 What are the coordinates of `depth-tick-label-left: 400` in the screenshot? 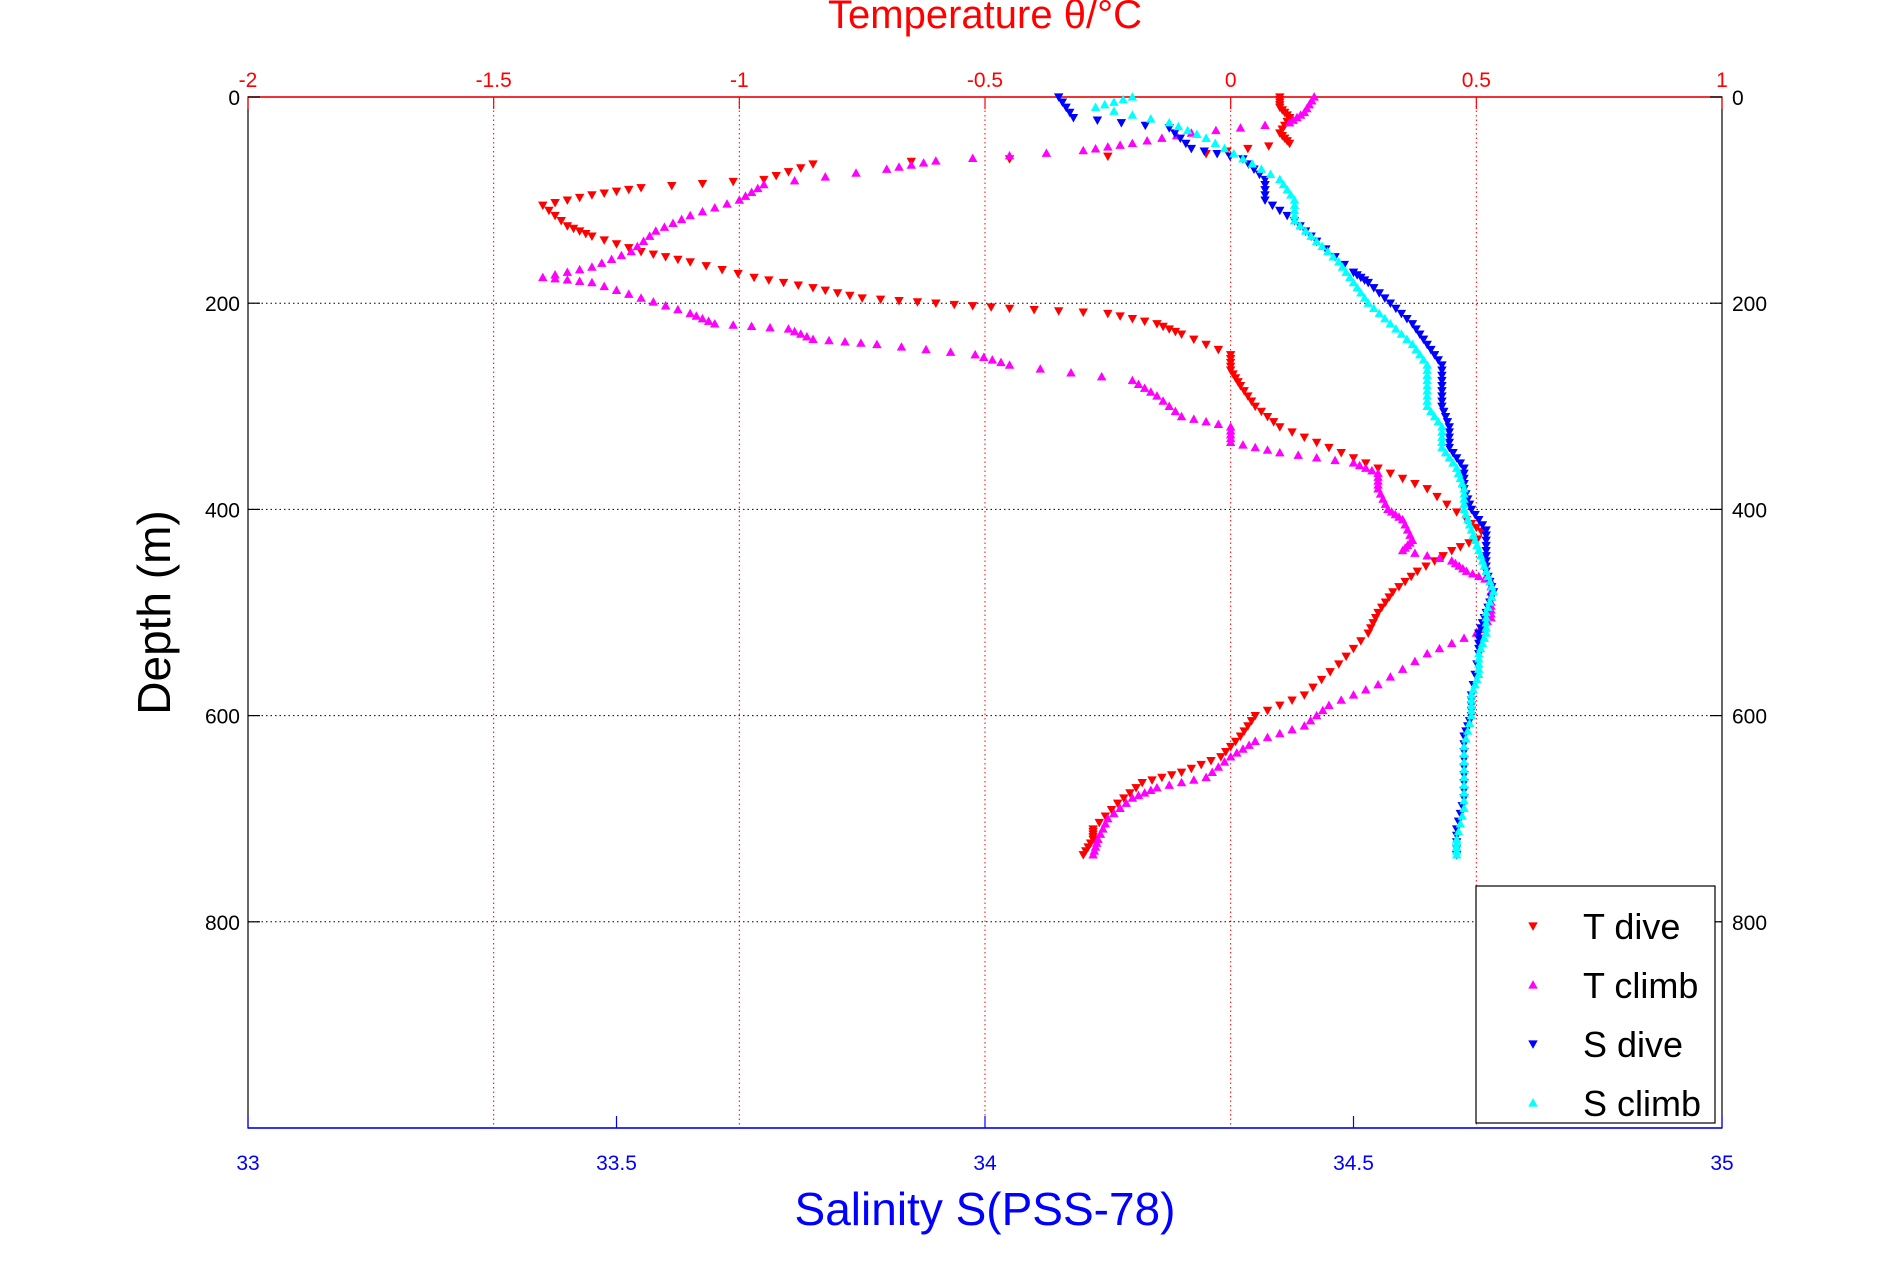 It's located at (222, 510).